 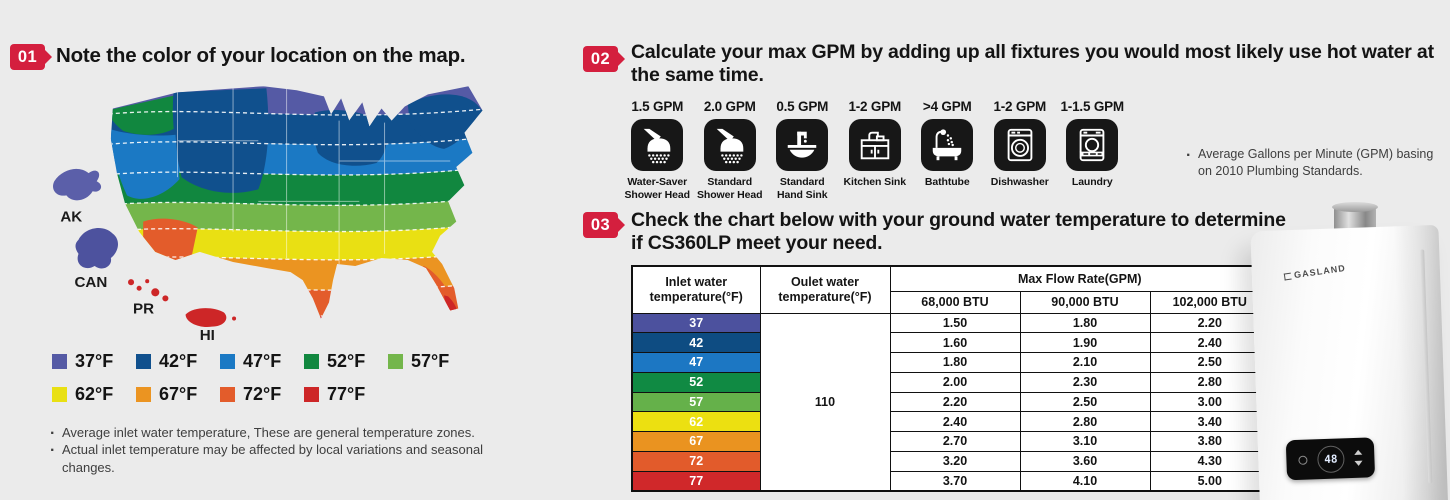 I want to click on legend-label: 72°F, so click(x=262, y=394).